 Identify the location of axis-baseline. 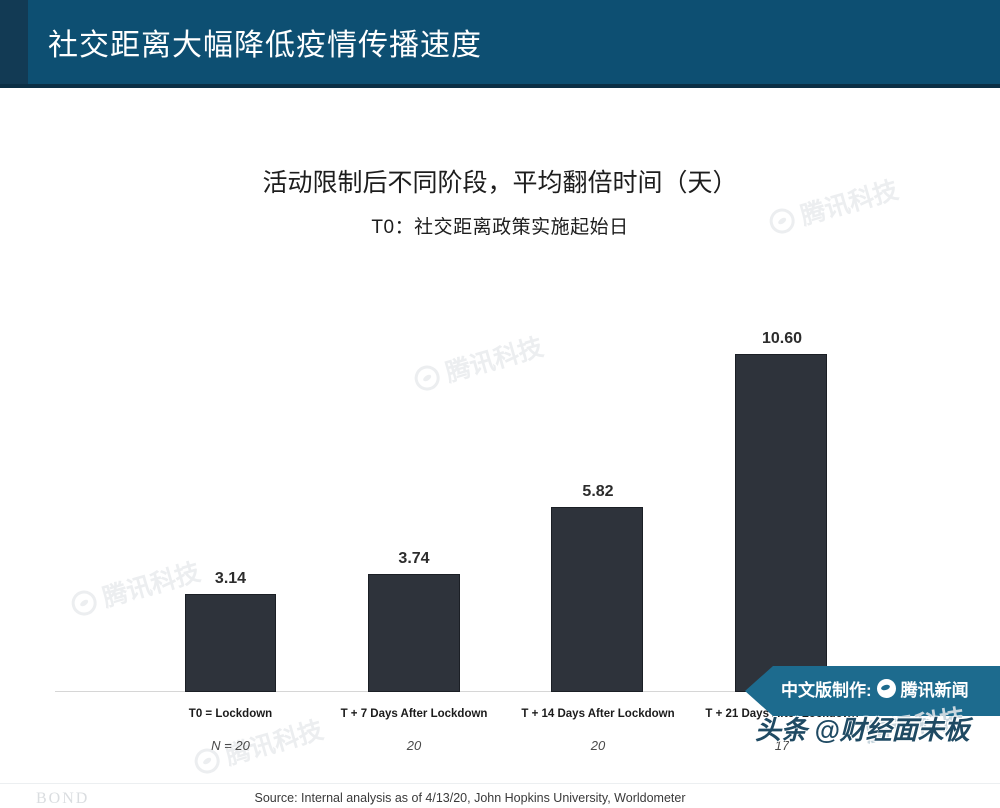
(500, 691).